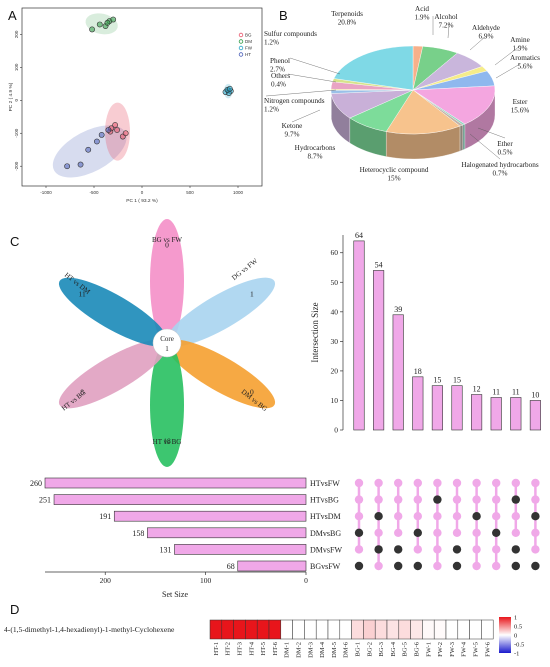 Image resolution: width=550 pixels, height=667 pixels. I want to click on set-name-label: HTvsFW, so click(325, 483).